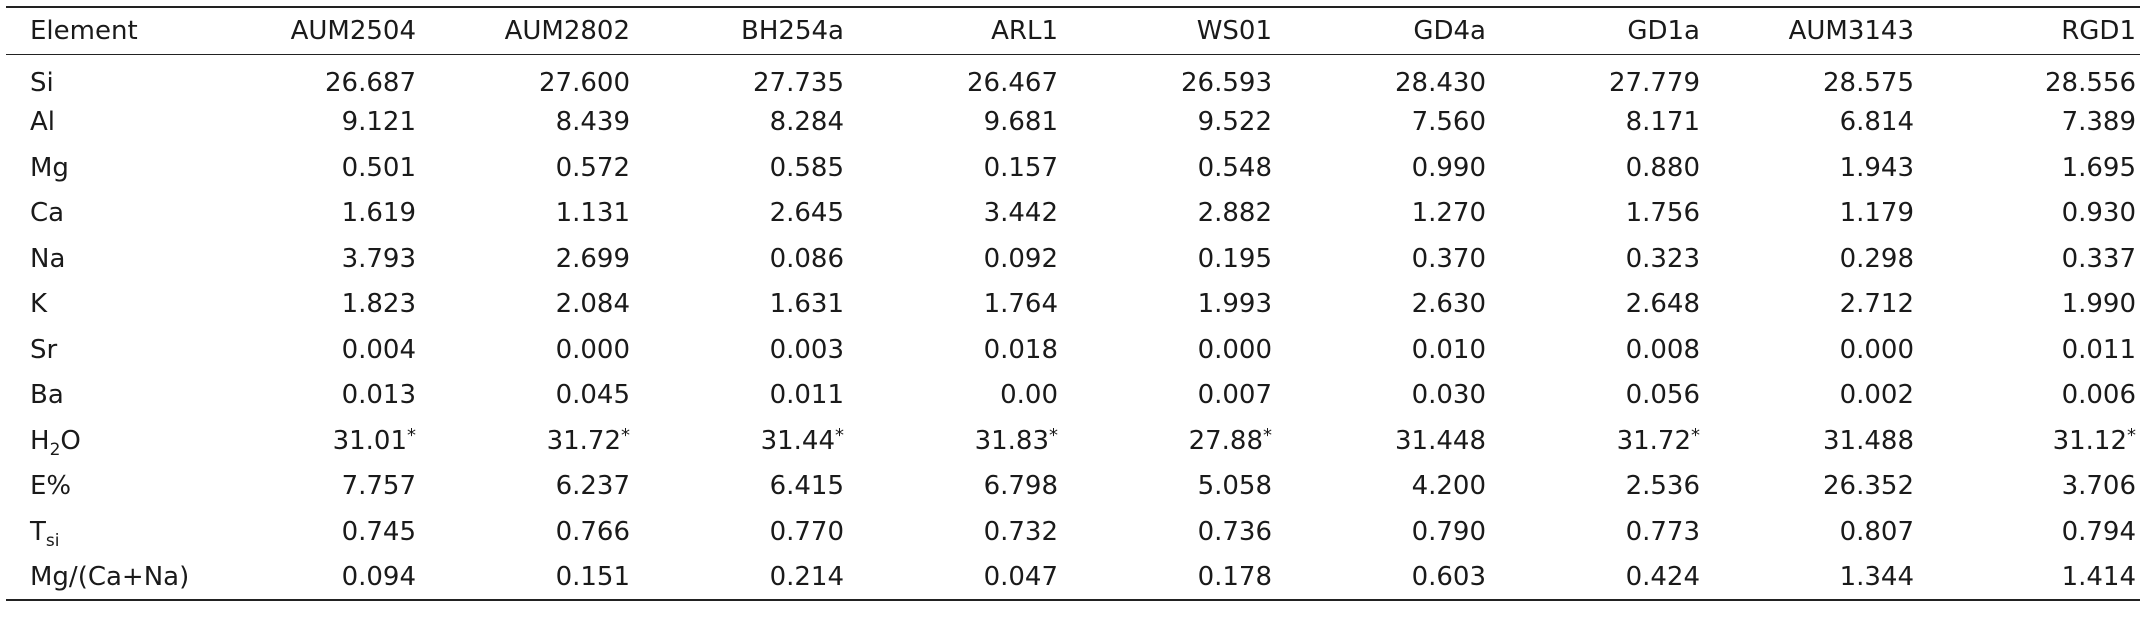  What do you see at coordinates (1029, 395) in the screenshot?
I see `table-cell: 0.00` at bounding box center [1029, 395].